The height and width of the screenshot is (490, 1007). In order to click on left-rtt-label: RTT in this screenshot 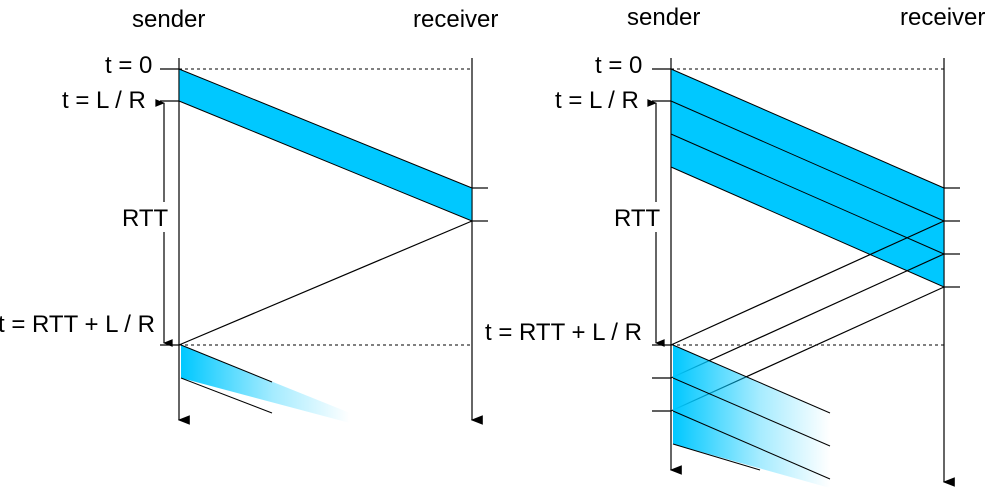, I will do `click(145, 218)`.